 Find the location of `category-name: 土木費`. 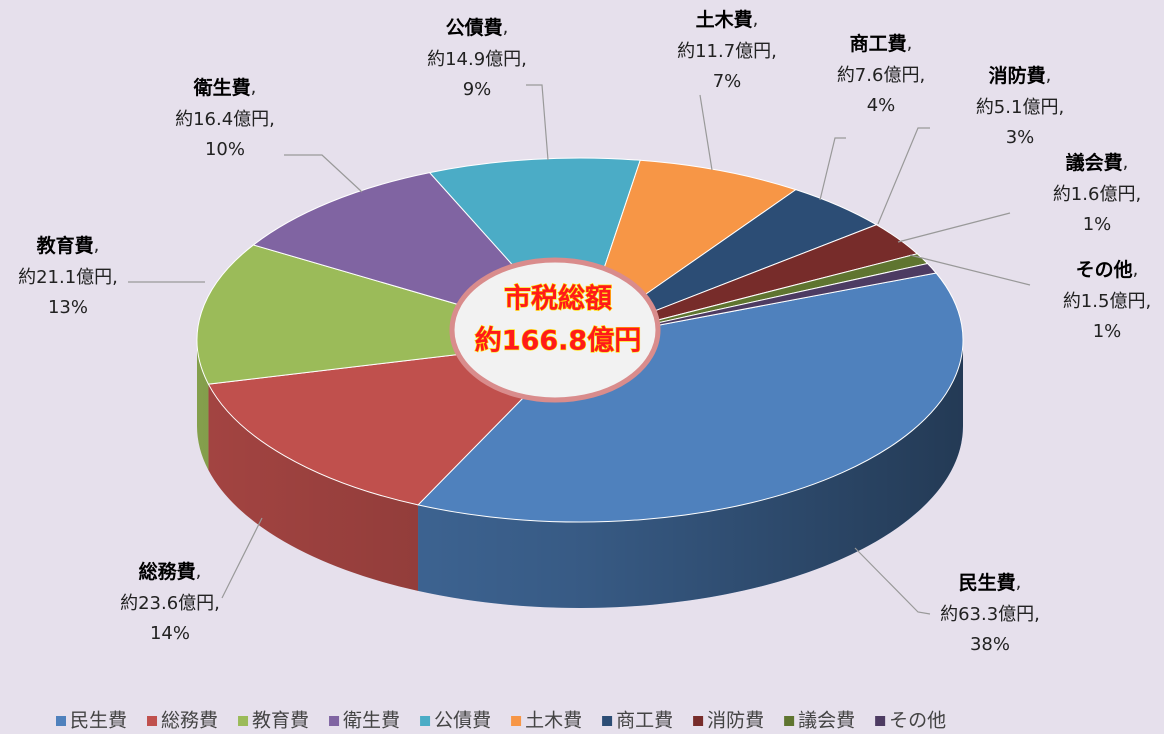

category-name: 土木費 is located at coordinates (724, 19).